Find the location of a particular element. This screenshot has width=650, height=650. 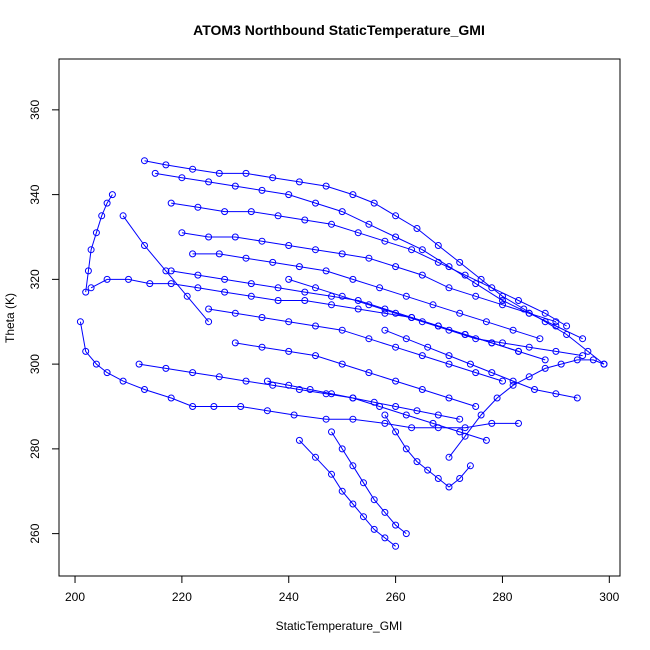

y-tick-label: 280 is located at coordinates (35, 449).